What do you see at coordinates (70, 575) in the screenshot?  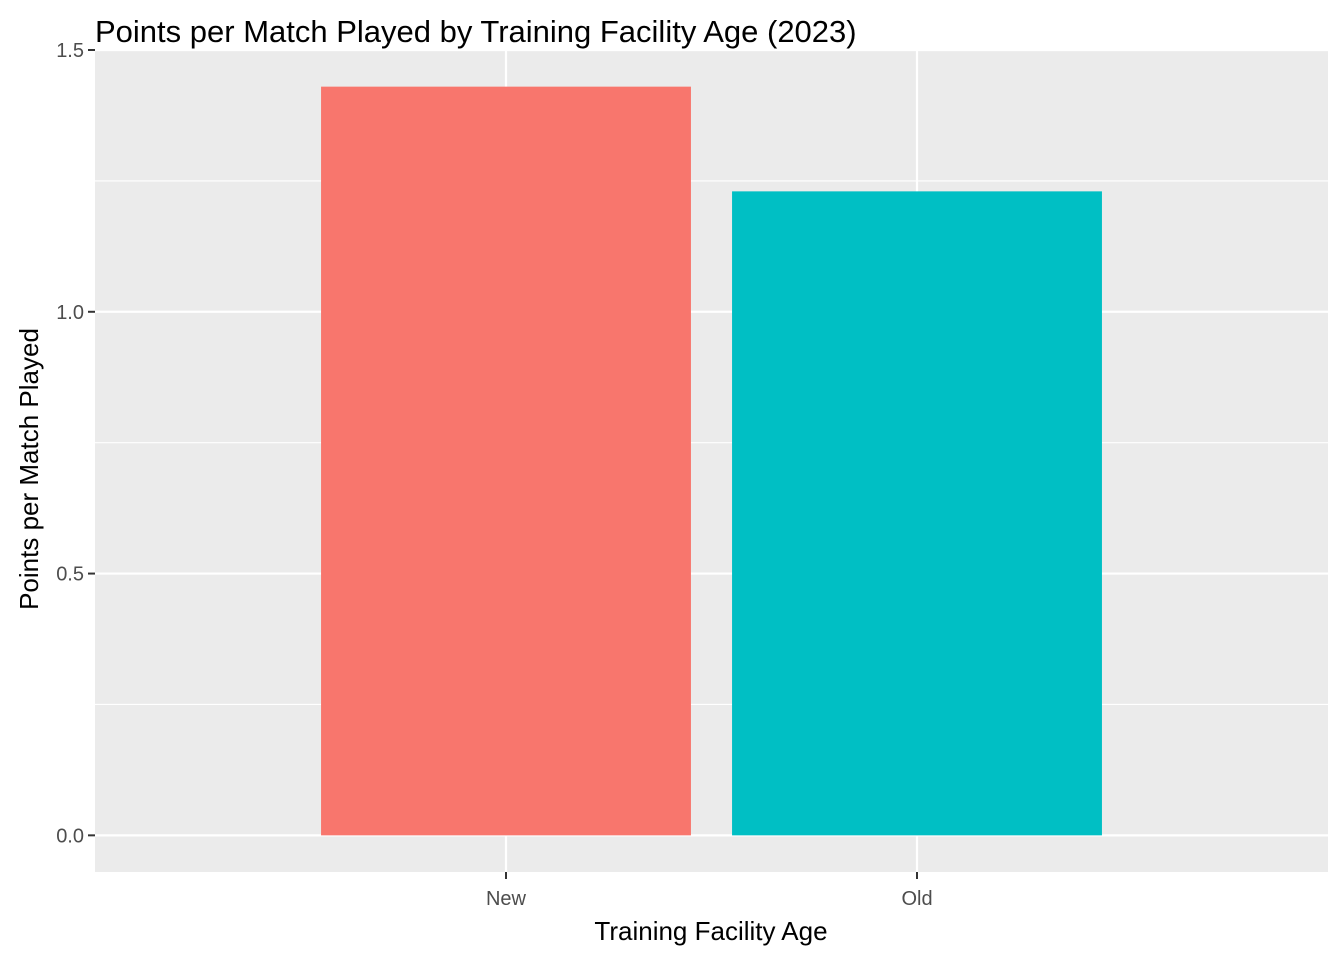 I see `y-tick-label: 0.5` at bounding box center [70, 575].